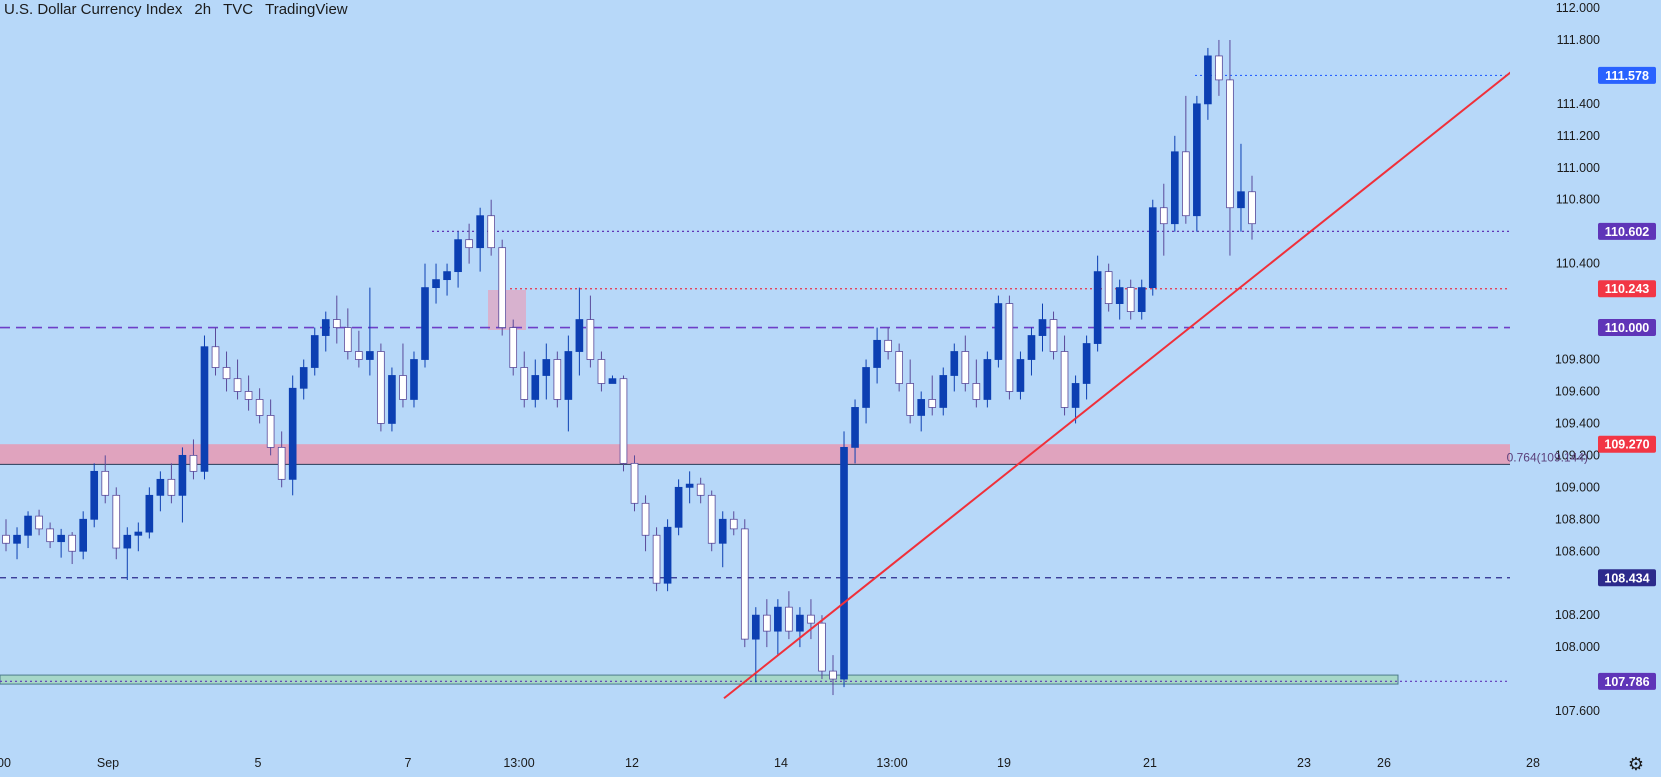 This screenshot has width=1661, height=777. I want to click on y-tick-label: 110.800, so click(1578, 200).